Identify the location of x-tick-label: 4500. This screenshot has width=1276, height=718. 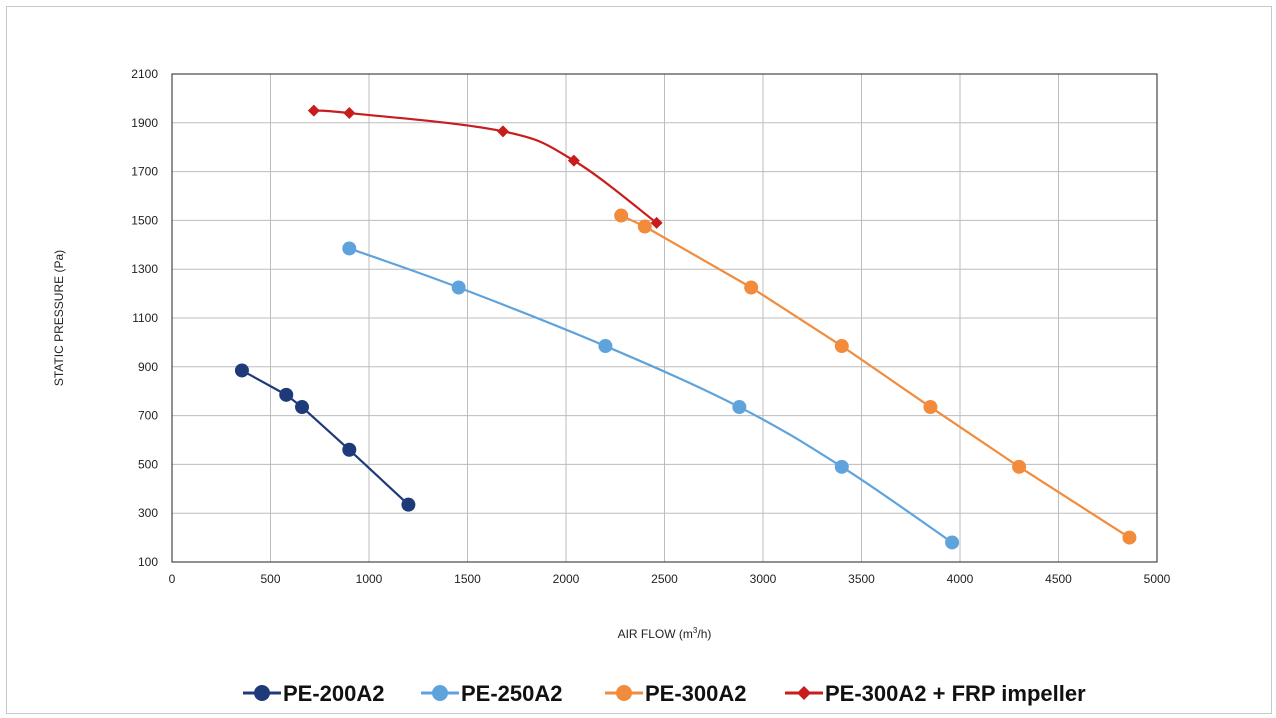
(1058, 579).